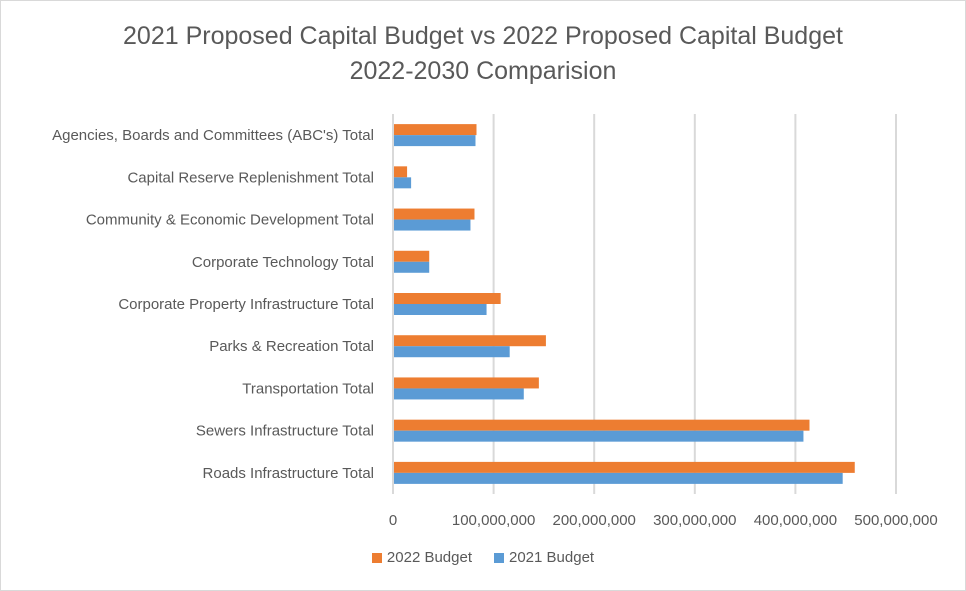 This screenshot has width=966, height=591. What do you see at coordinates (308, 388) in the screenshot?
I see `category-label: Transportation Total` at bounding box center [308, 388].